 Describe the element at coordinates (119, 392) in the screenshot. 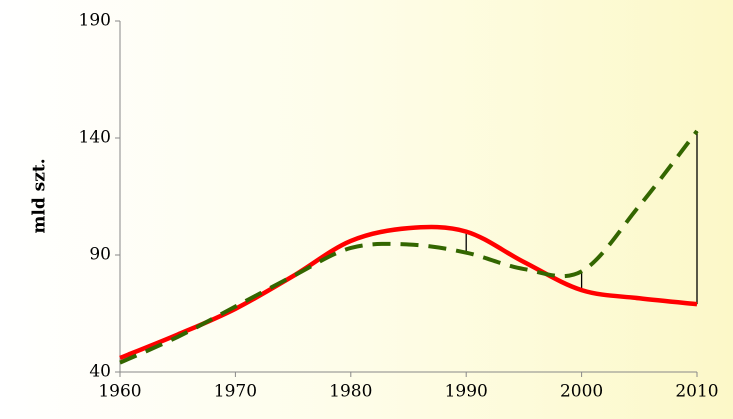

I see `x-tick-label: 1960` at that location.